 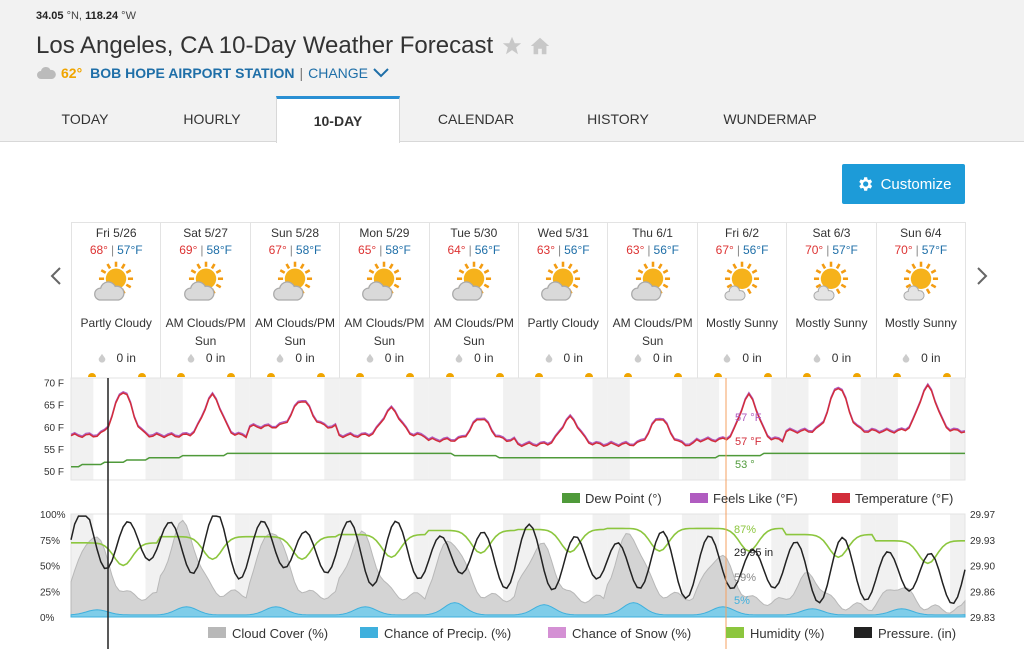 What do you see at coordinates (50, 541) in the screenshot?
I see `y-tick-label: 75%` at bounding box center [50, 541].